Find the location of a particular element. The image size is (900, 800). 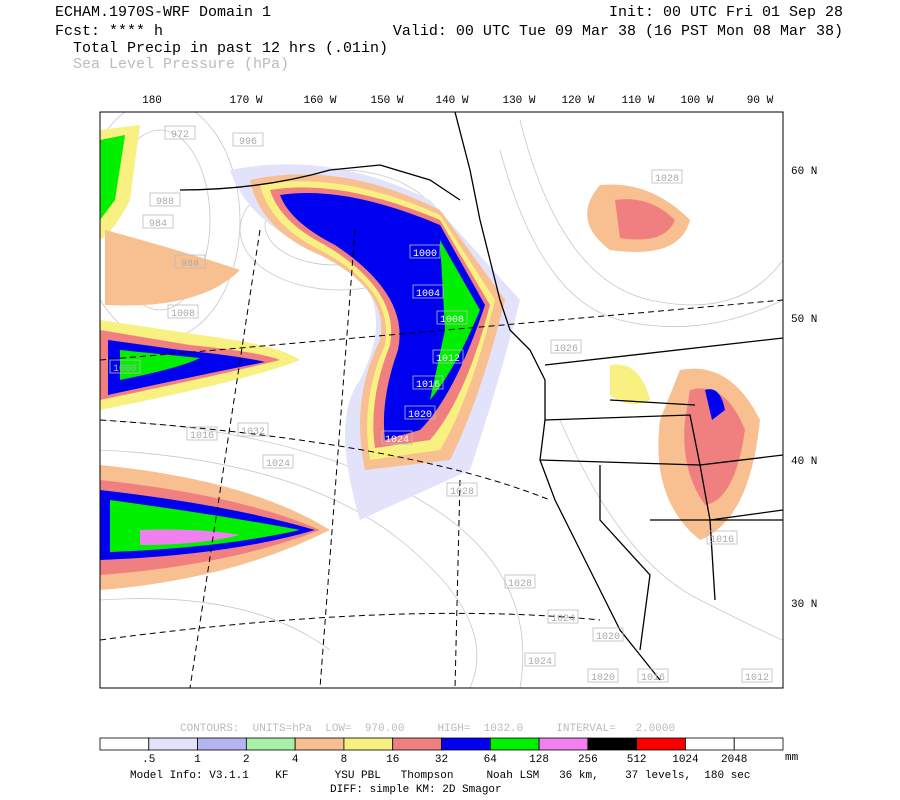

longitude-label: 110 W is located at coordinates (637, 101).